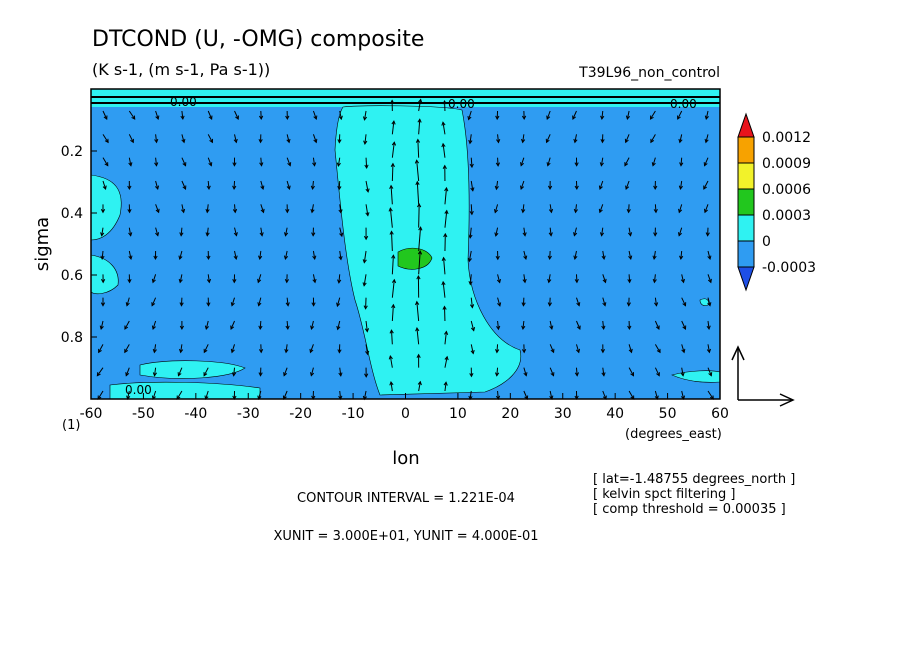 Image resolution: width=904 pixels, height=654 pixels. What do you see at coordinates (510, 414) in the screenshot?
I see `x-tick-label: 20` at bounding box center [510, 414].